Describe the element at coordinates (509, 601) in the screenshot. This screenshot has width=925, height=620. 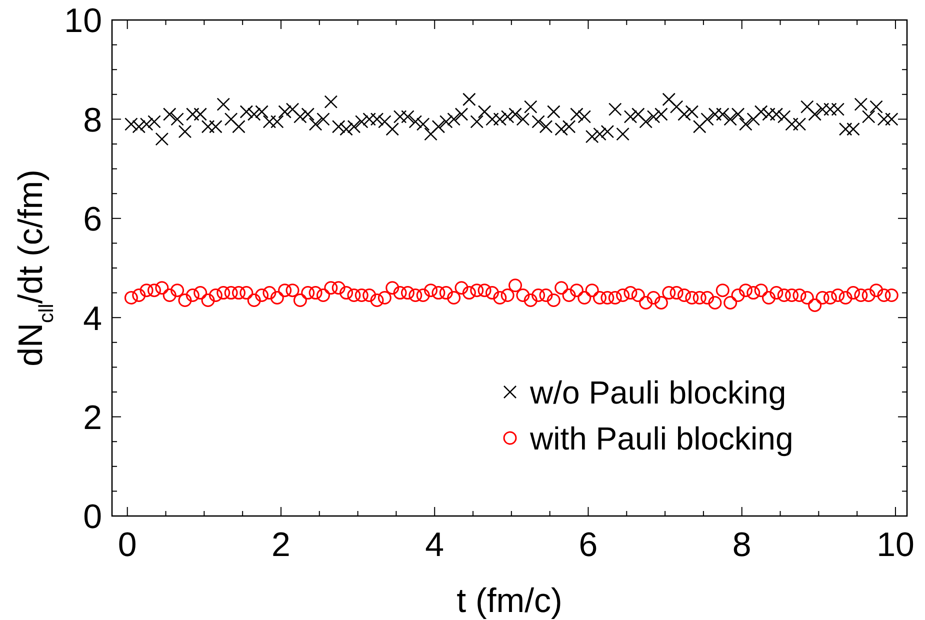
I see `x-axis-title: t (fm/c)` at that location.